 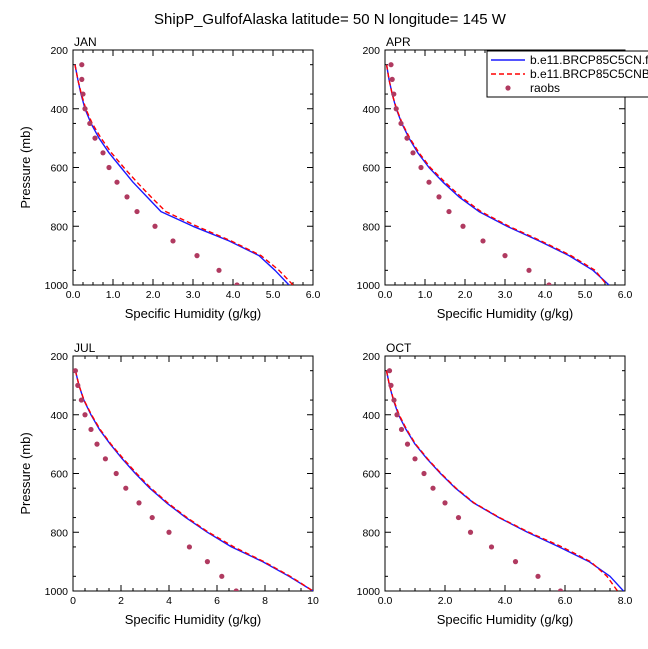 What do you see at coordinates (625, 601) in the screenshot?
I see `x-tick-label: 8.0` at bounding box center [625, 601].